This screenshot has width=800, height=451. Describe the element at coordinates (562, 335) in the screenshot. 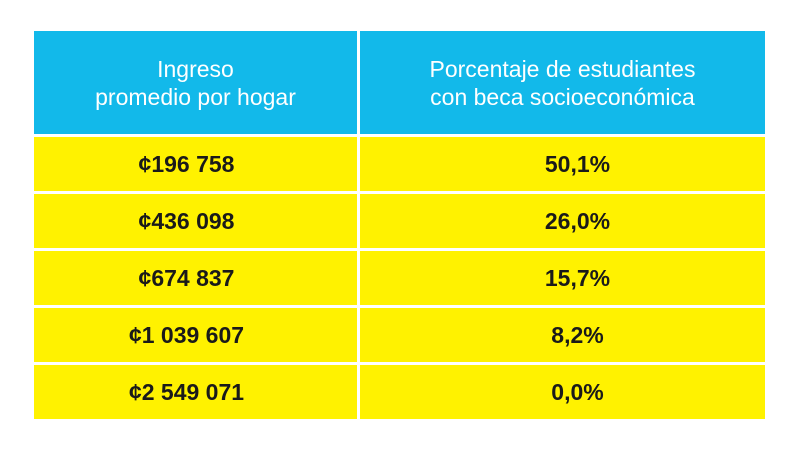

I see `percentage-cell: 8,2%` at that location.